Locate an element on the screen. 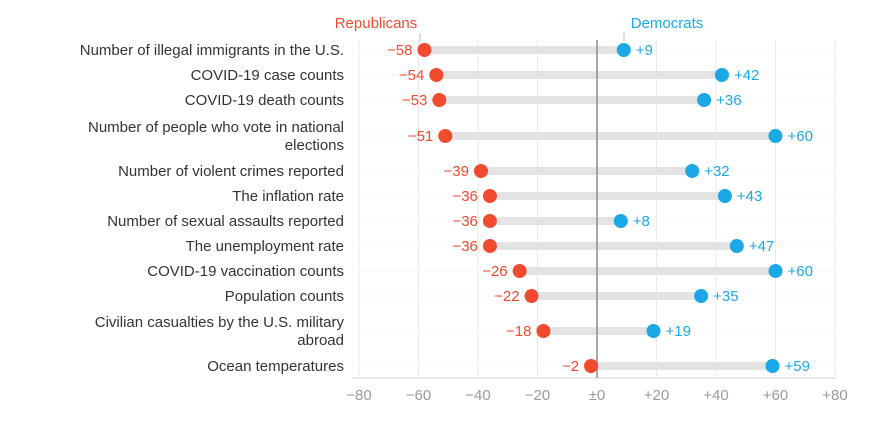 Image resolution: width=874 pixels, height=421 pixels. category-label: elections is located at coordinates (314, 145).